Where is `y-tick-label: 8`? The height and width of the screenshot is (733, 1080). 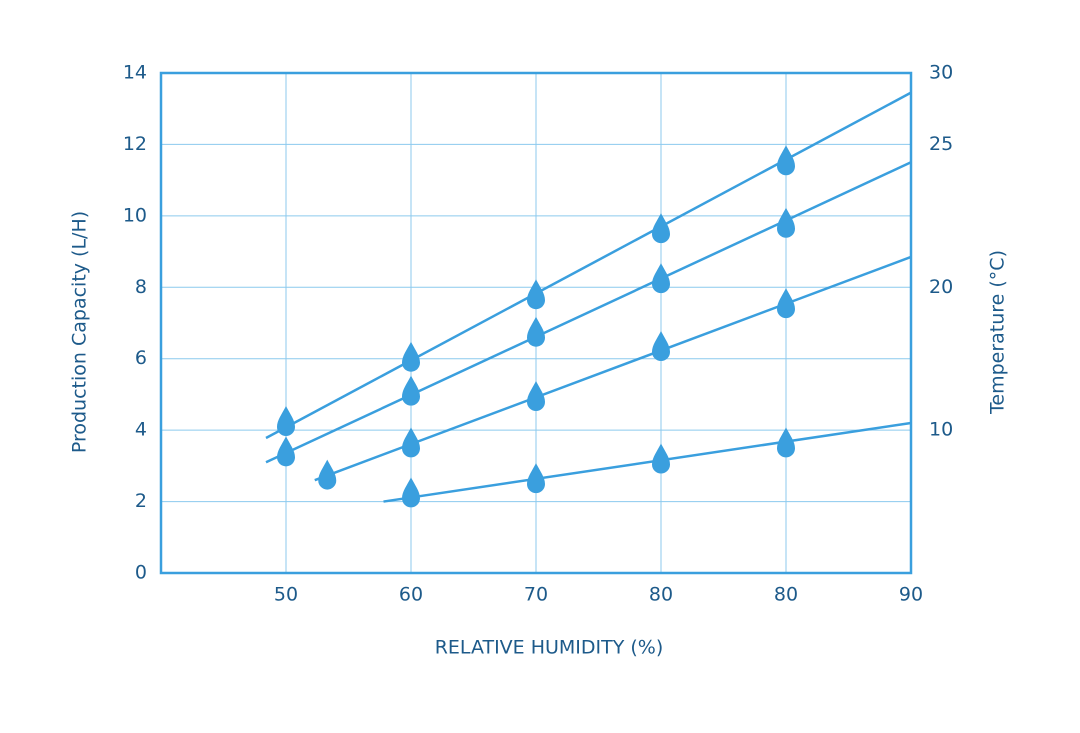 y-tick-label: 8 is located at coordinates (141, 287).